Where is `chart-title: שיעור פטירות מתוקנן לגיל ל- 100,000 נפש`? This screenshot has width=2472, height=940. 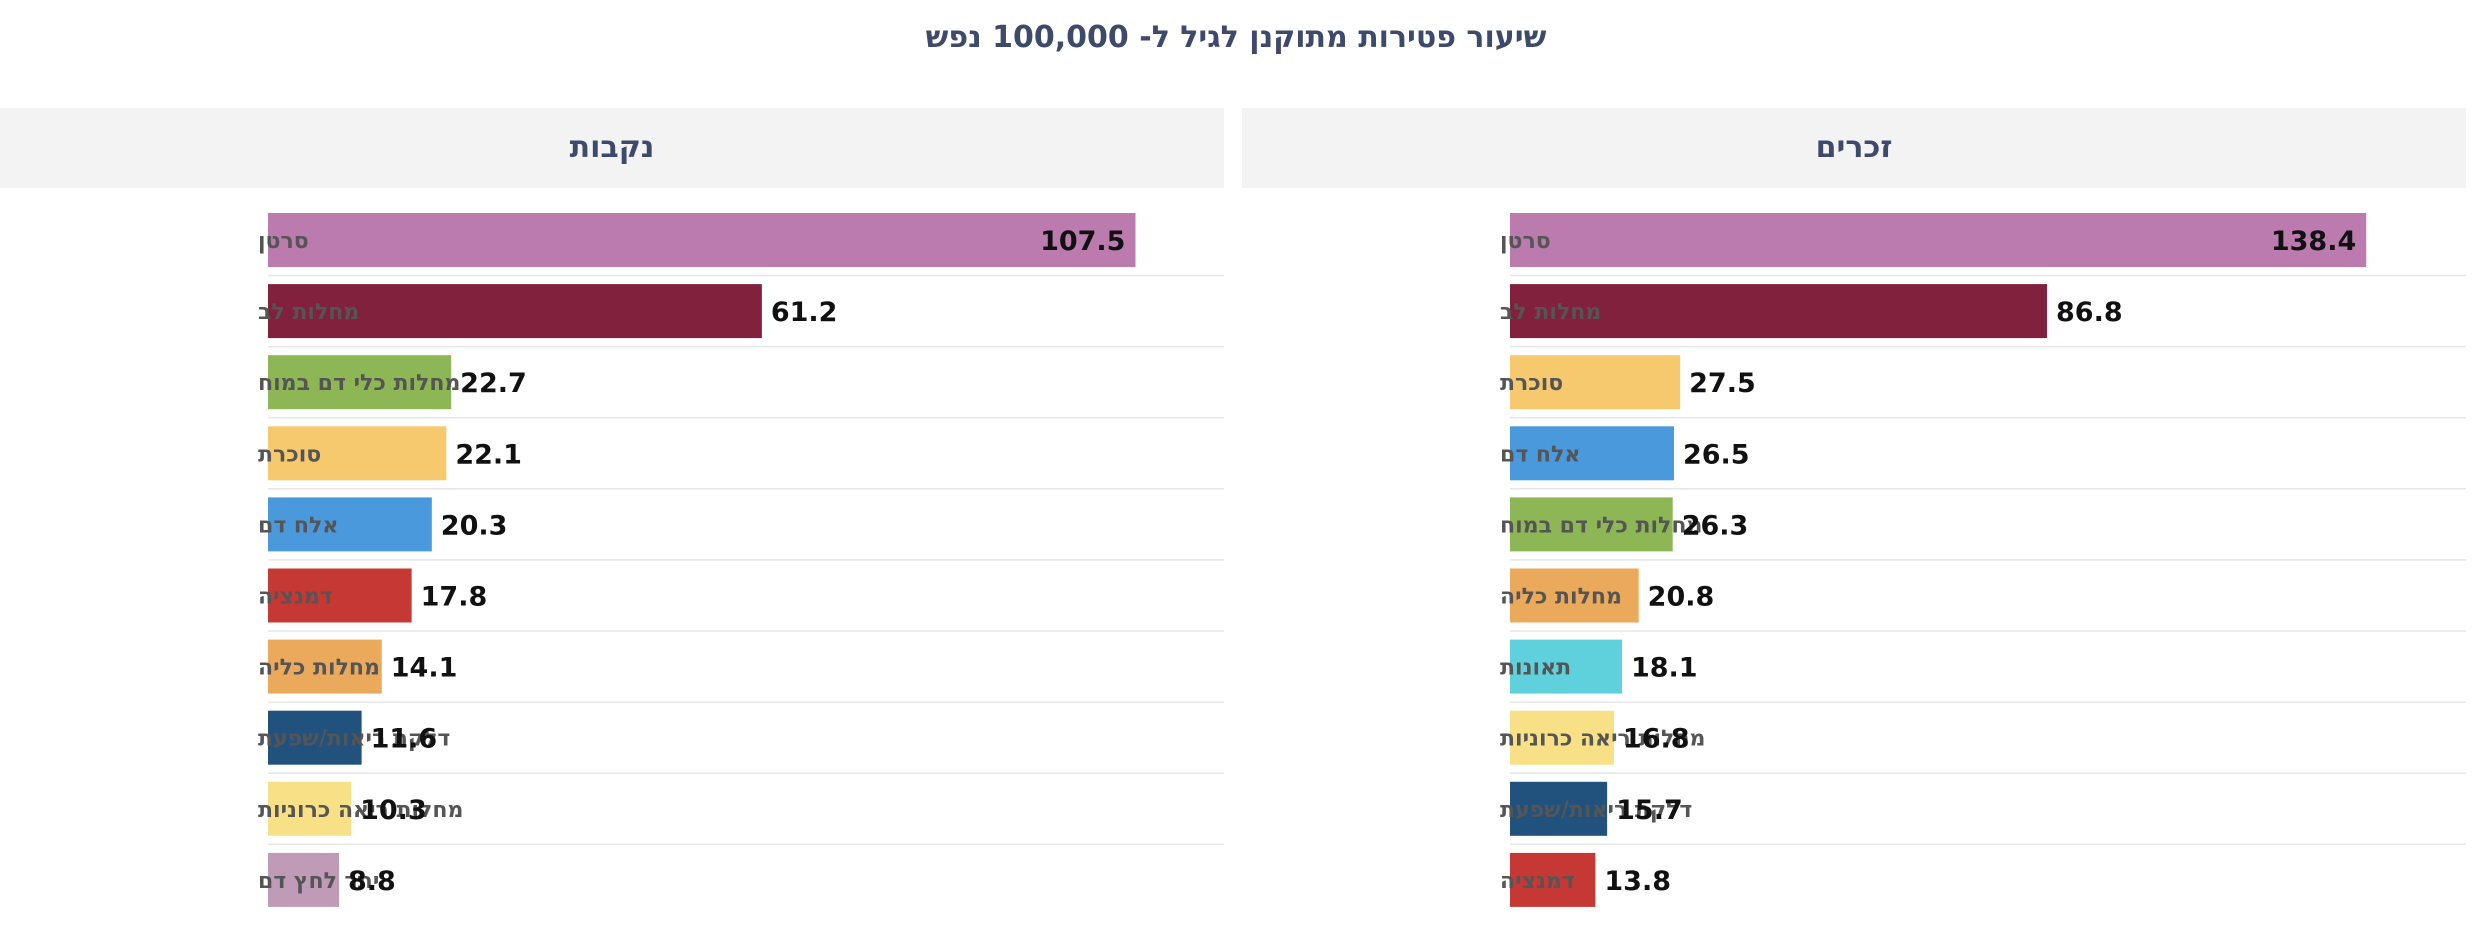 chart-title: שיעור פטירות מתוקנן לגיל ל- 100,000 נפש is located at coordinates (1236, 37).